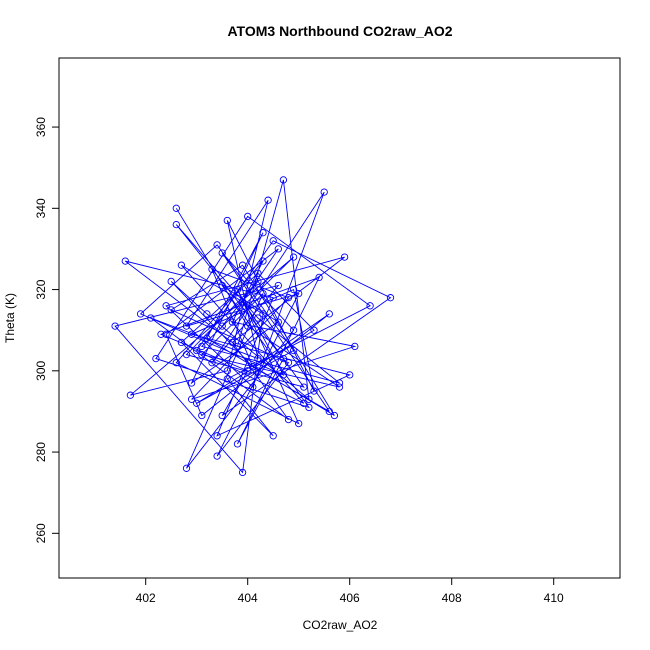  Describe the element at coordinates (41, 208) in the screenshot. I see `y-tick-label: 340` at that location.